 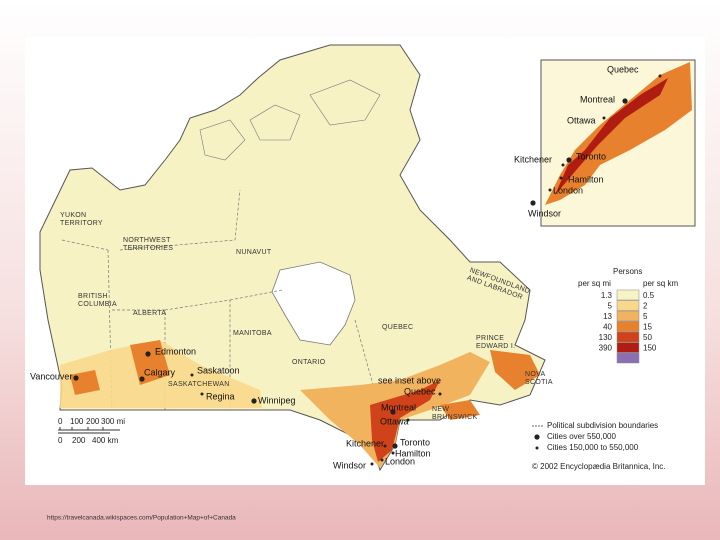 I want to click on scale-km-label: 0, so click(x=60, y=440).